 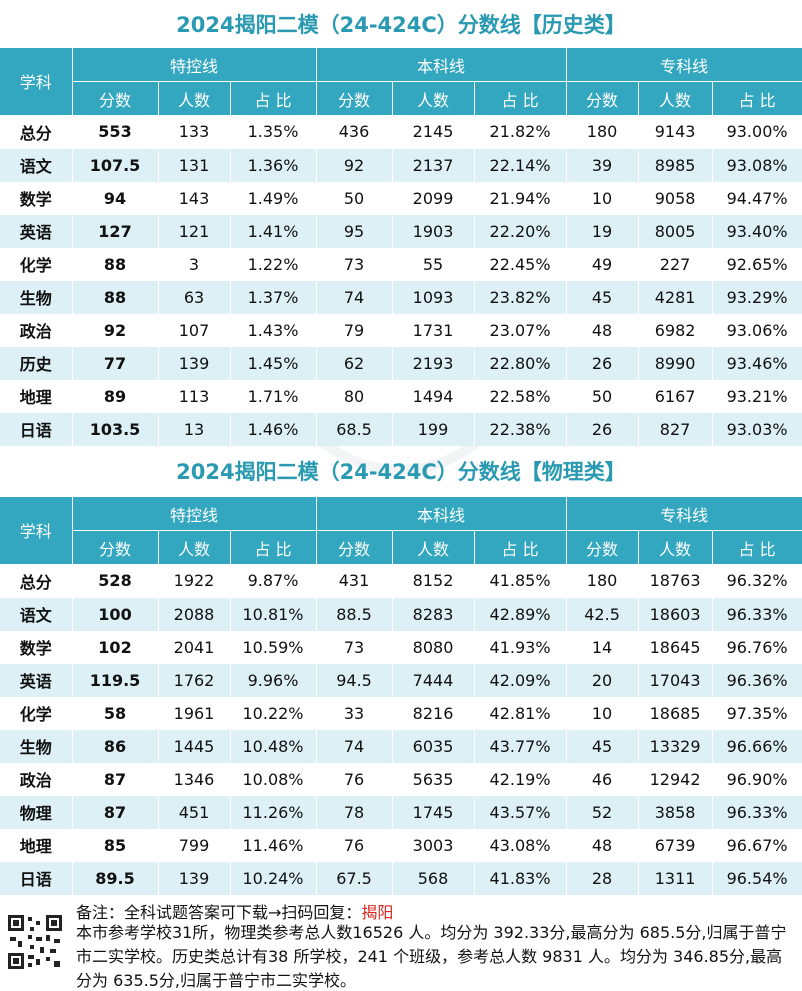 What do you see at coordinates (194, 65) in the screenshot?
I see `group-header-tekong: 特控线` at bounding box center [194, 65].